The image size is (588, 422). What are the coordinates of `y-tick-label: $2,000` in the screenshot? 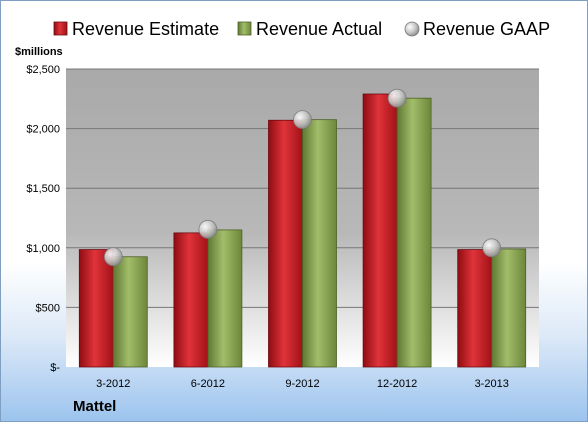 It's located at (43, 130).